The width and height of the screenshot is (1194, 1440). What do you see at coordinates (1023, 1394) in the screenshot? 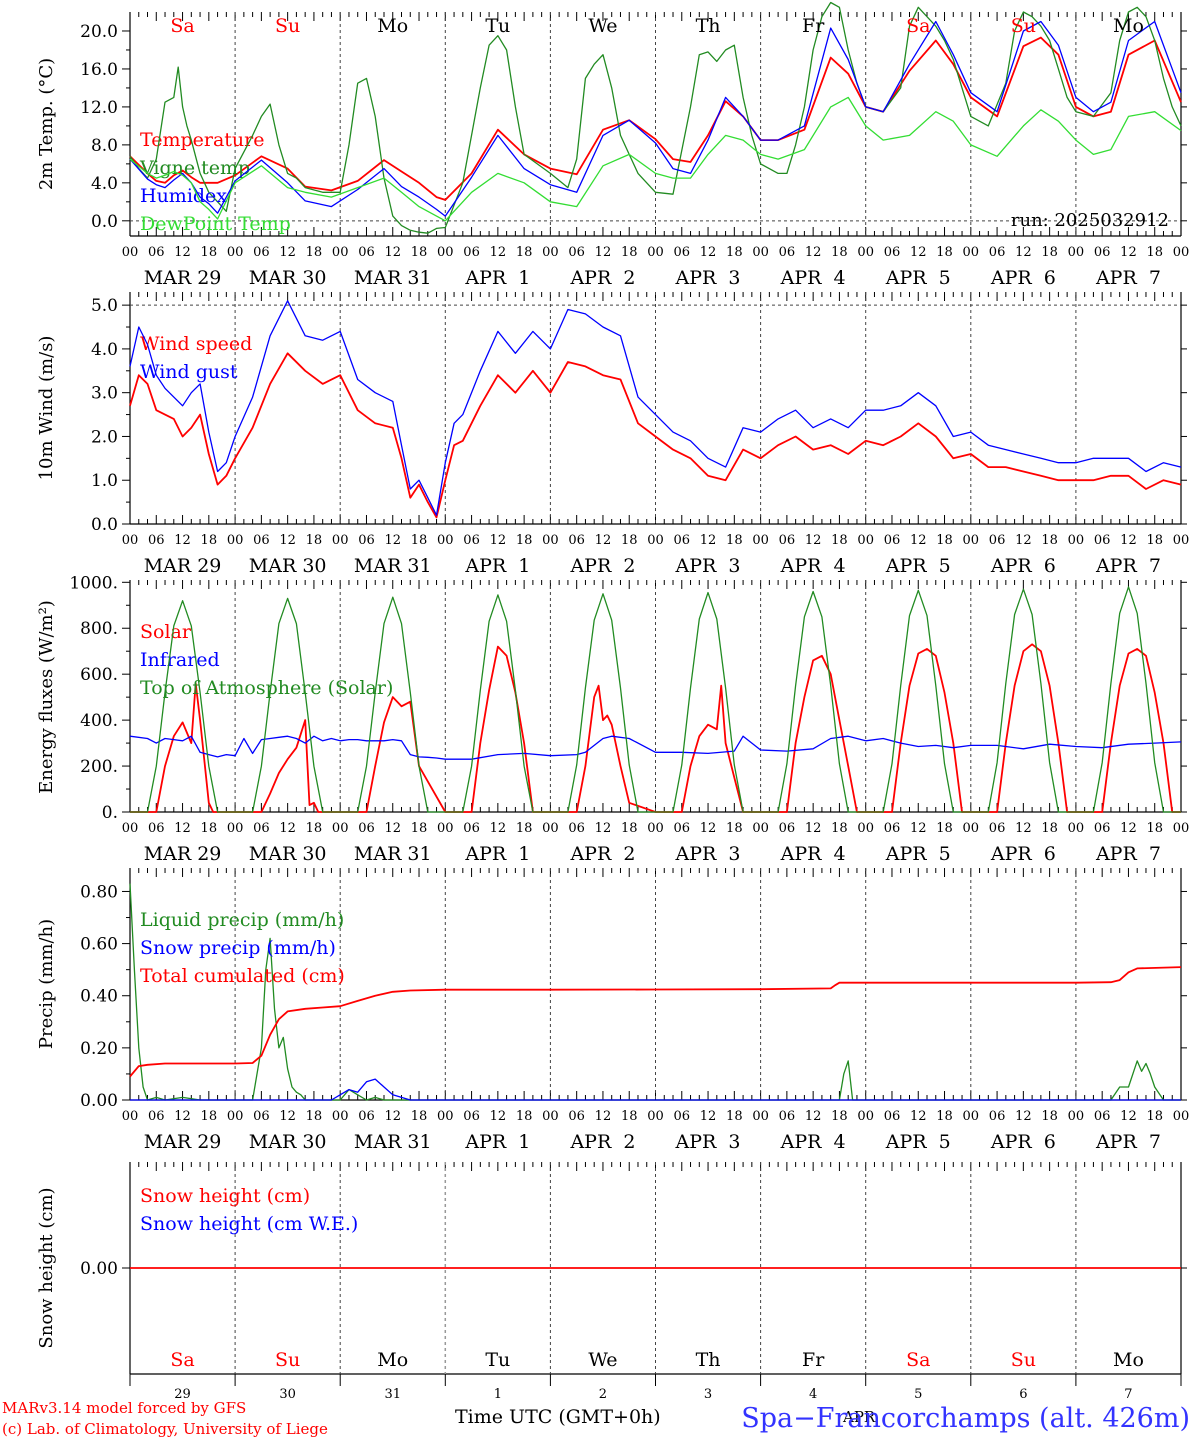
I see `day-number-label: 6` at bounding box center [1023, 1394].